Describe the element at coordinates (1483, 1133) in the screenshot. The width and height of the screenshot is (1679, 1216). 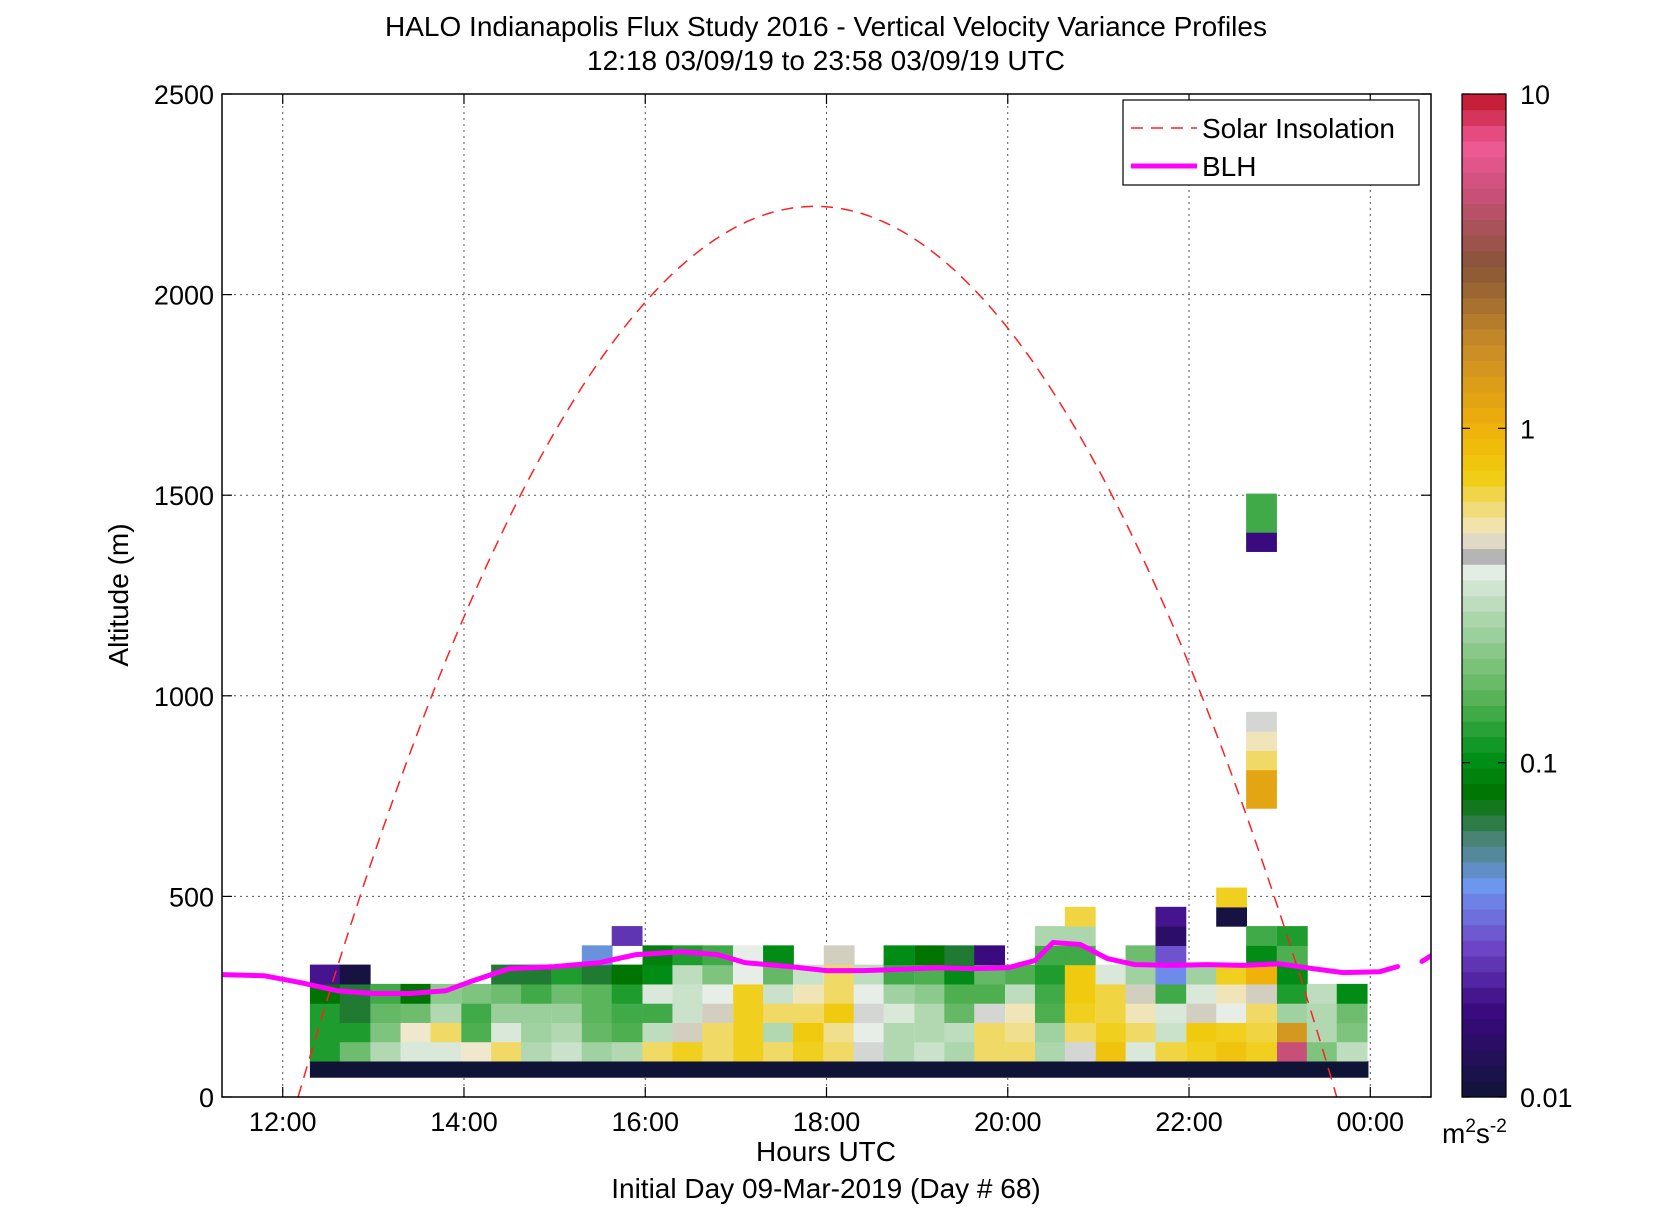
I see `colorbar-unit-mid: s` at that location.